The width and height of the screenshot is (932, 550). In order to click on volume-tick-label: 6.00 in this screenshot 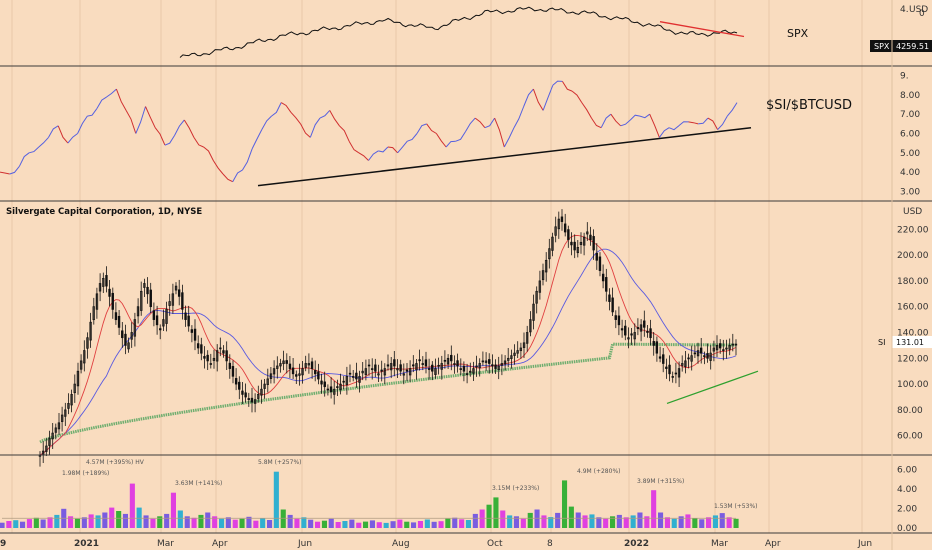, I will do `click(907, 471)`.